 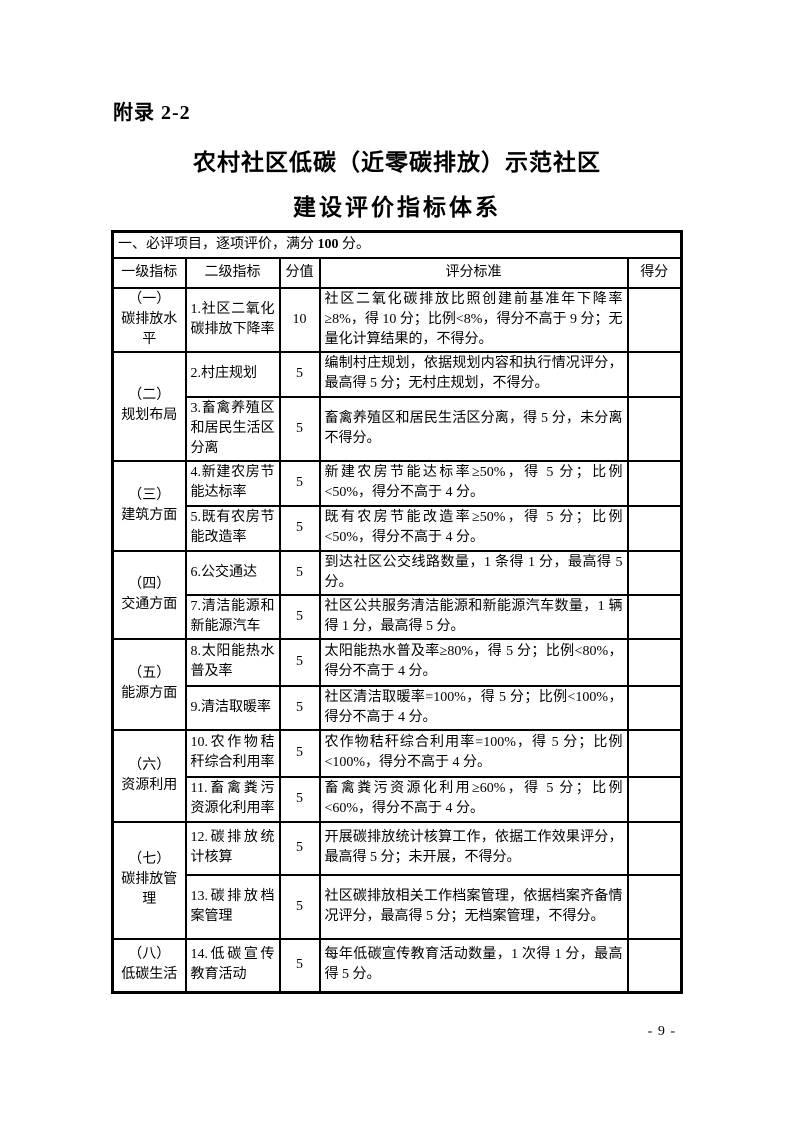 What do you see at coordinates (473, 572) in the screenshot?
I see `criteria-cell: 到达社区公交线路数量，1 条得 1 分，最高得 5 分。` at bounding box center [473, 572].